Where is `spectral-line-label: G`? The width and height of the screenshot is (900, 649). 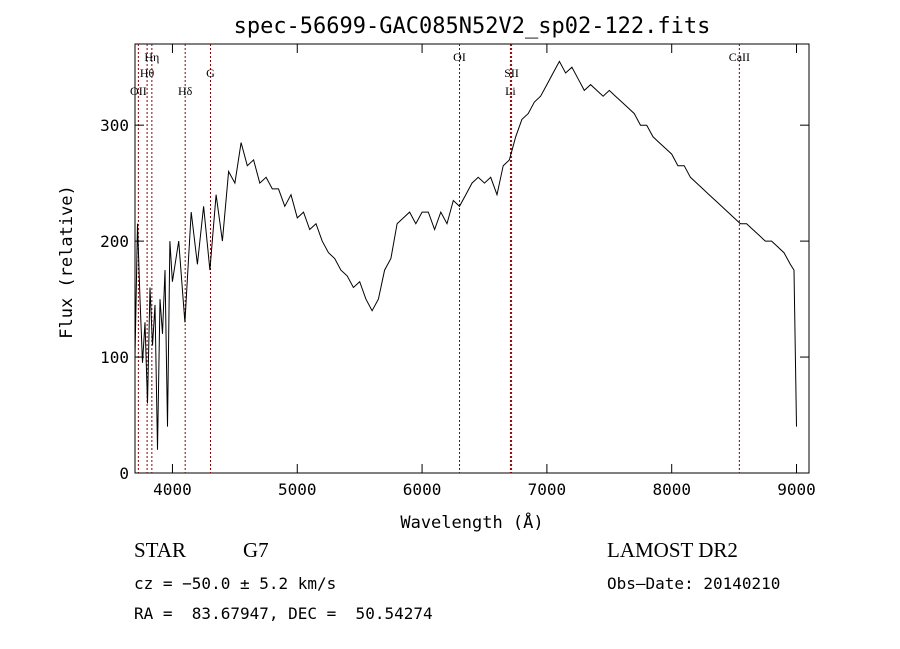 spectral-line-label: G is located at coordinates (210, 73).